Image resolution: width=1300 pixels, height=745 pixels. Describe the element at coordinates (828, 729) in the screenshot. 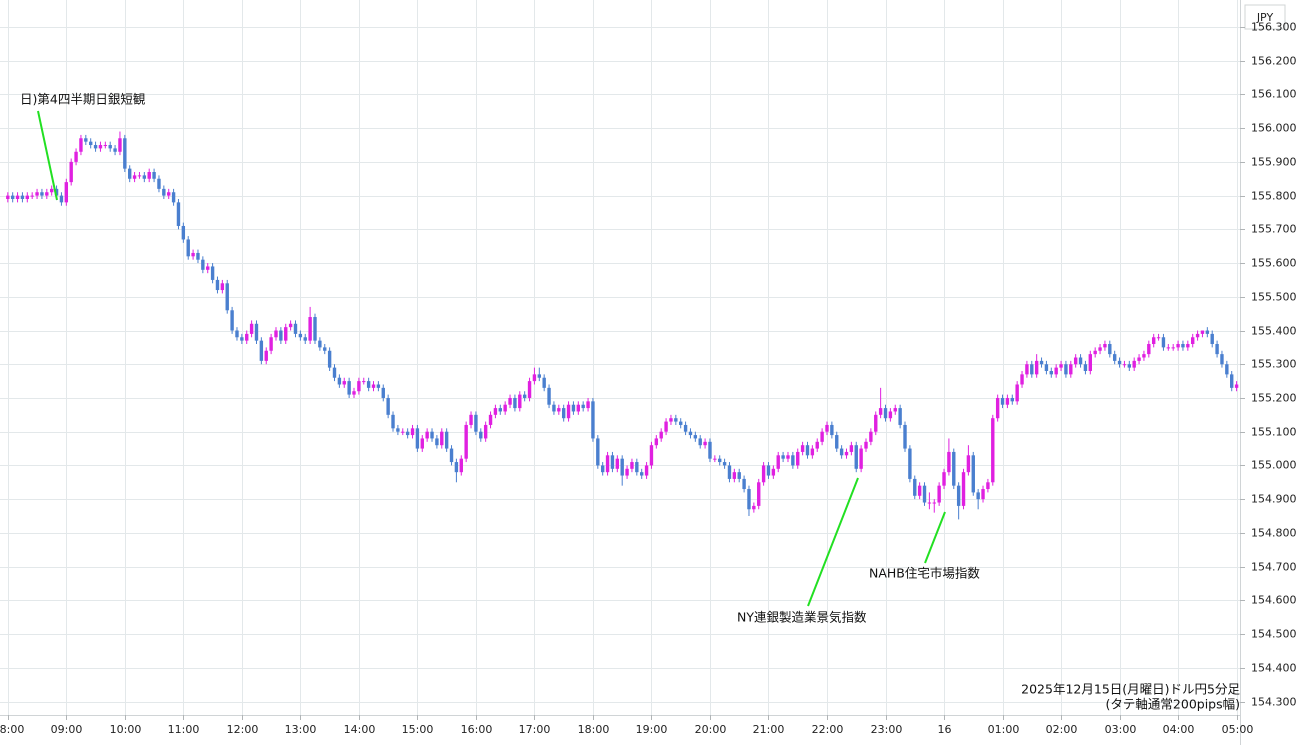

I see `x-tick-label: 22:00` at that location.